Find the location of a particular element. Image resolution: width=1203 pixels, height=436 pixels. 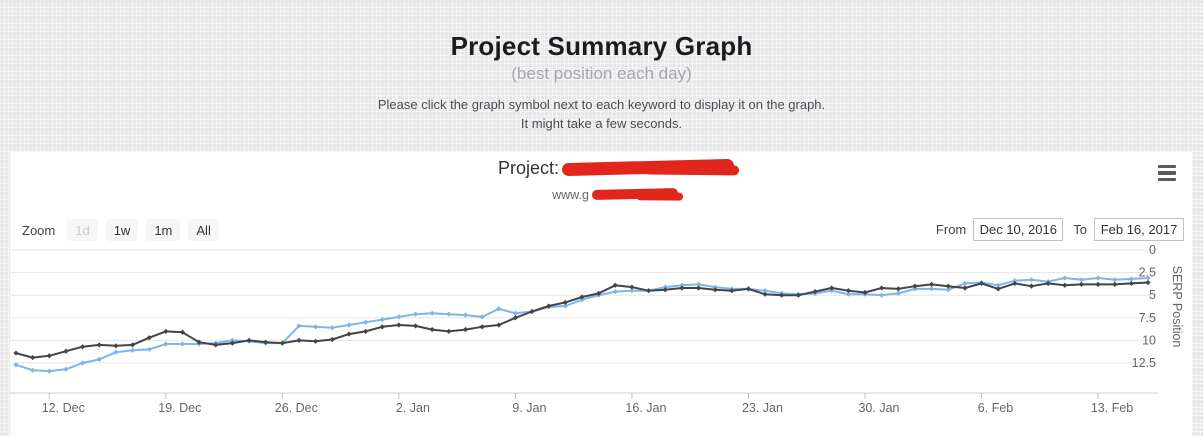

chart-title: Project: is located at coordinates (601, 168).